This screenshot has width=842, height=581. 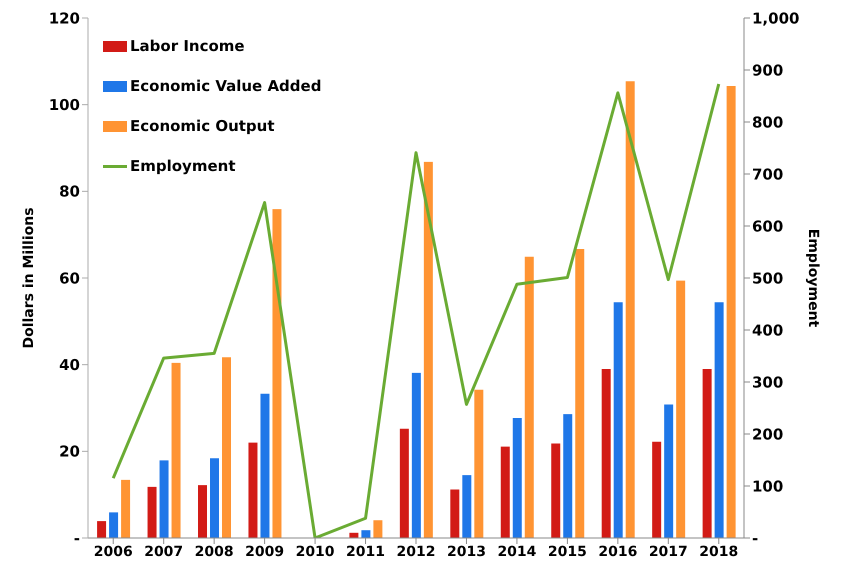 What do you see at coordinates (813, 278) in the screenshot?
I see `y2-axis-title: Employment` at bounding box center [813, 278].